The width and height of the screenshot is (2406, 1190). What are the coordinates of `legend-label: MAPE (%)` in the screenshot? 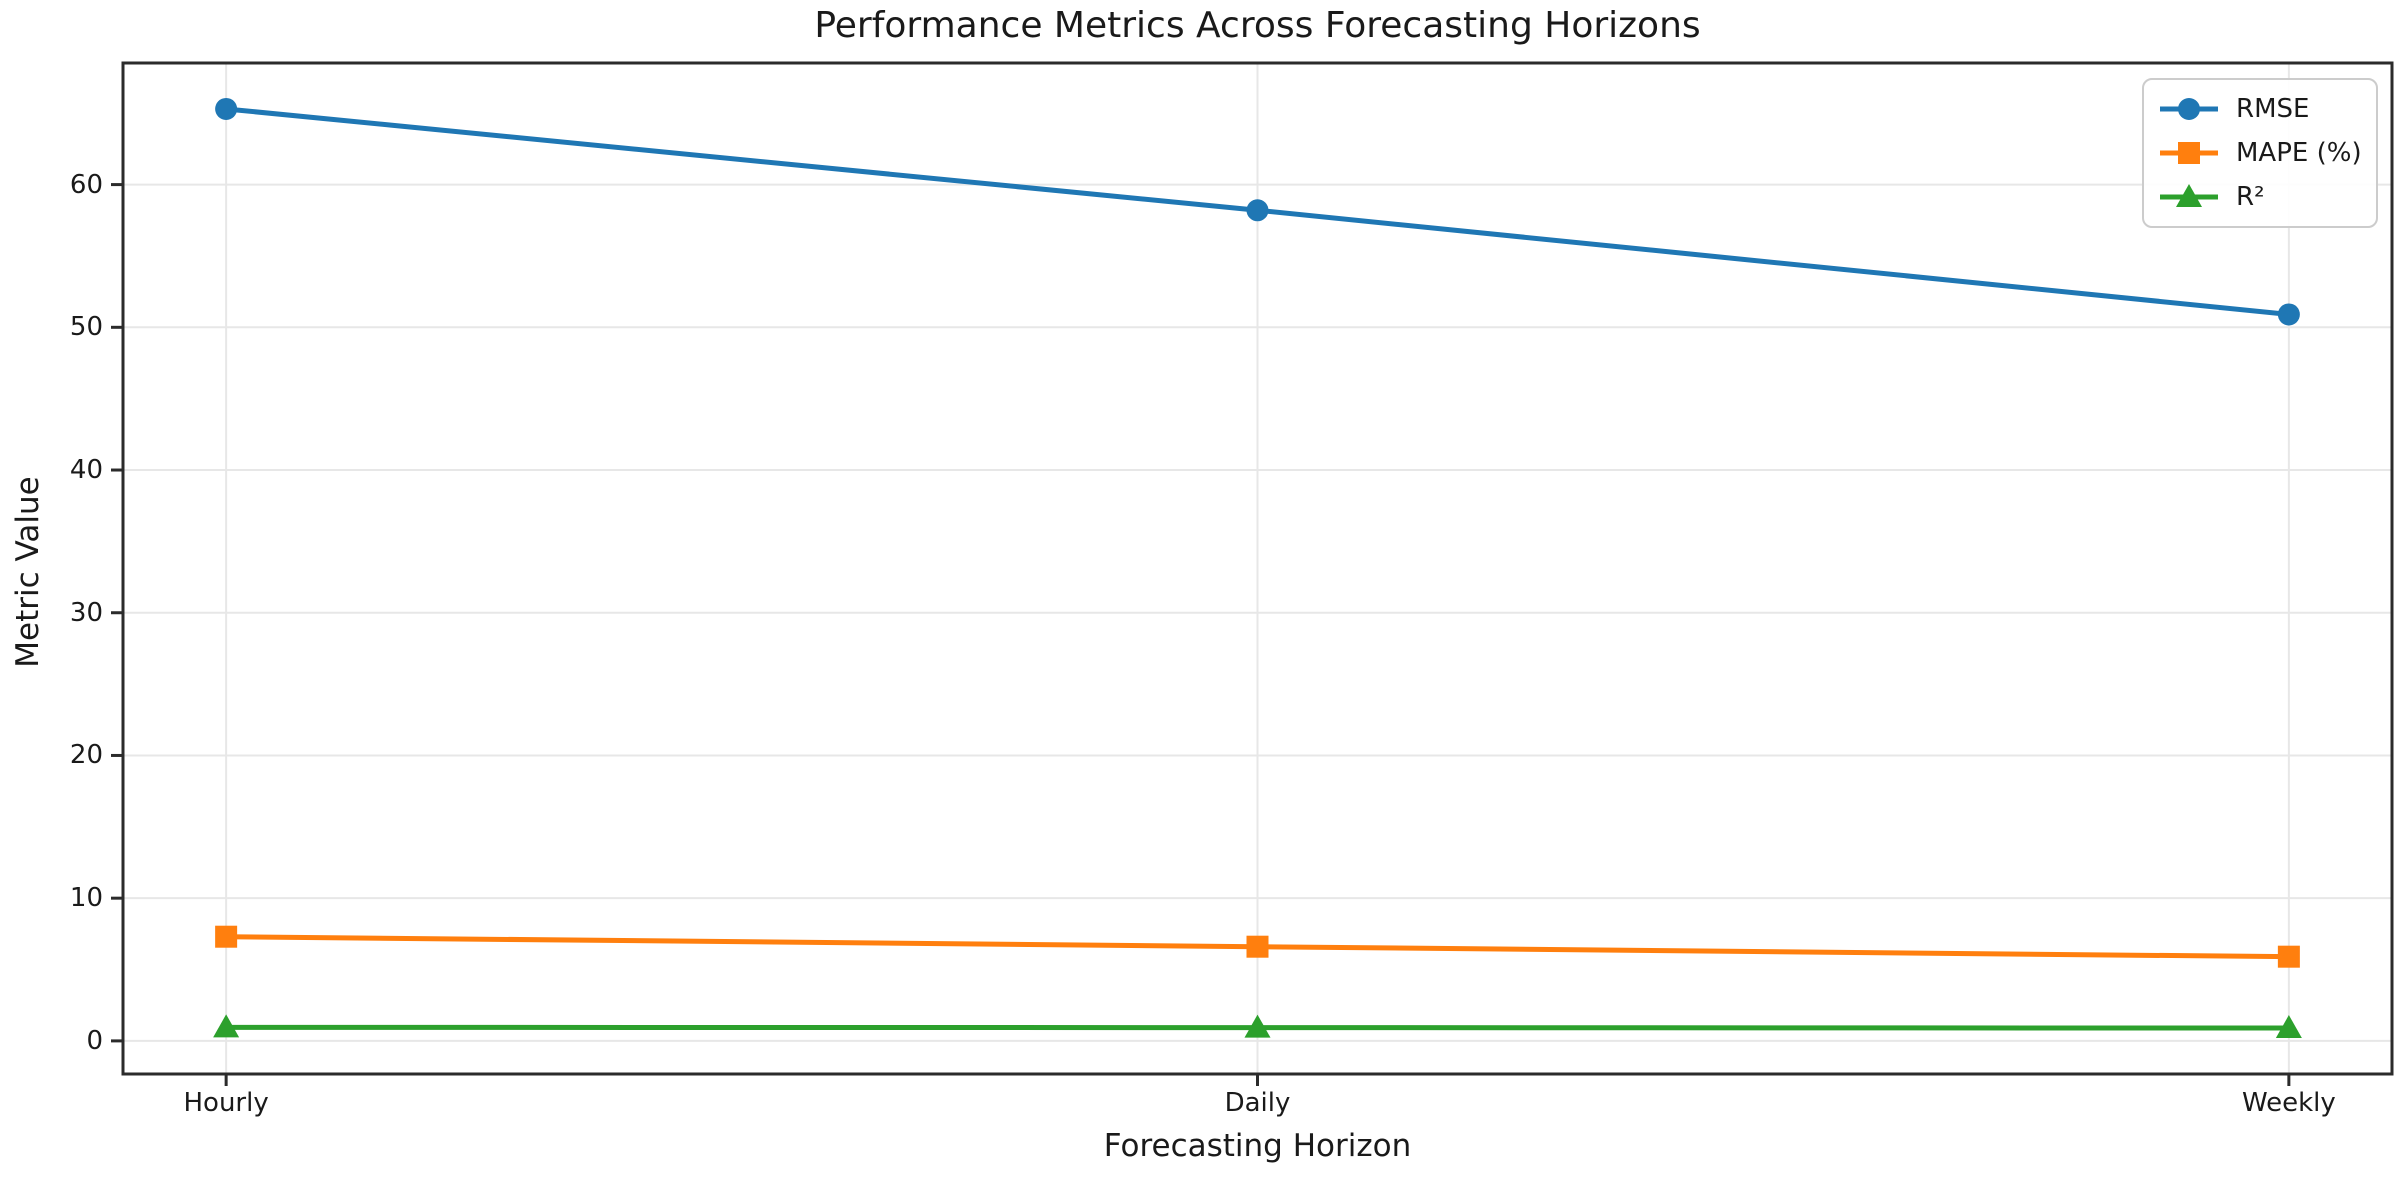 It's located at (2299, 153).